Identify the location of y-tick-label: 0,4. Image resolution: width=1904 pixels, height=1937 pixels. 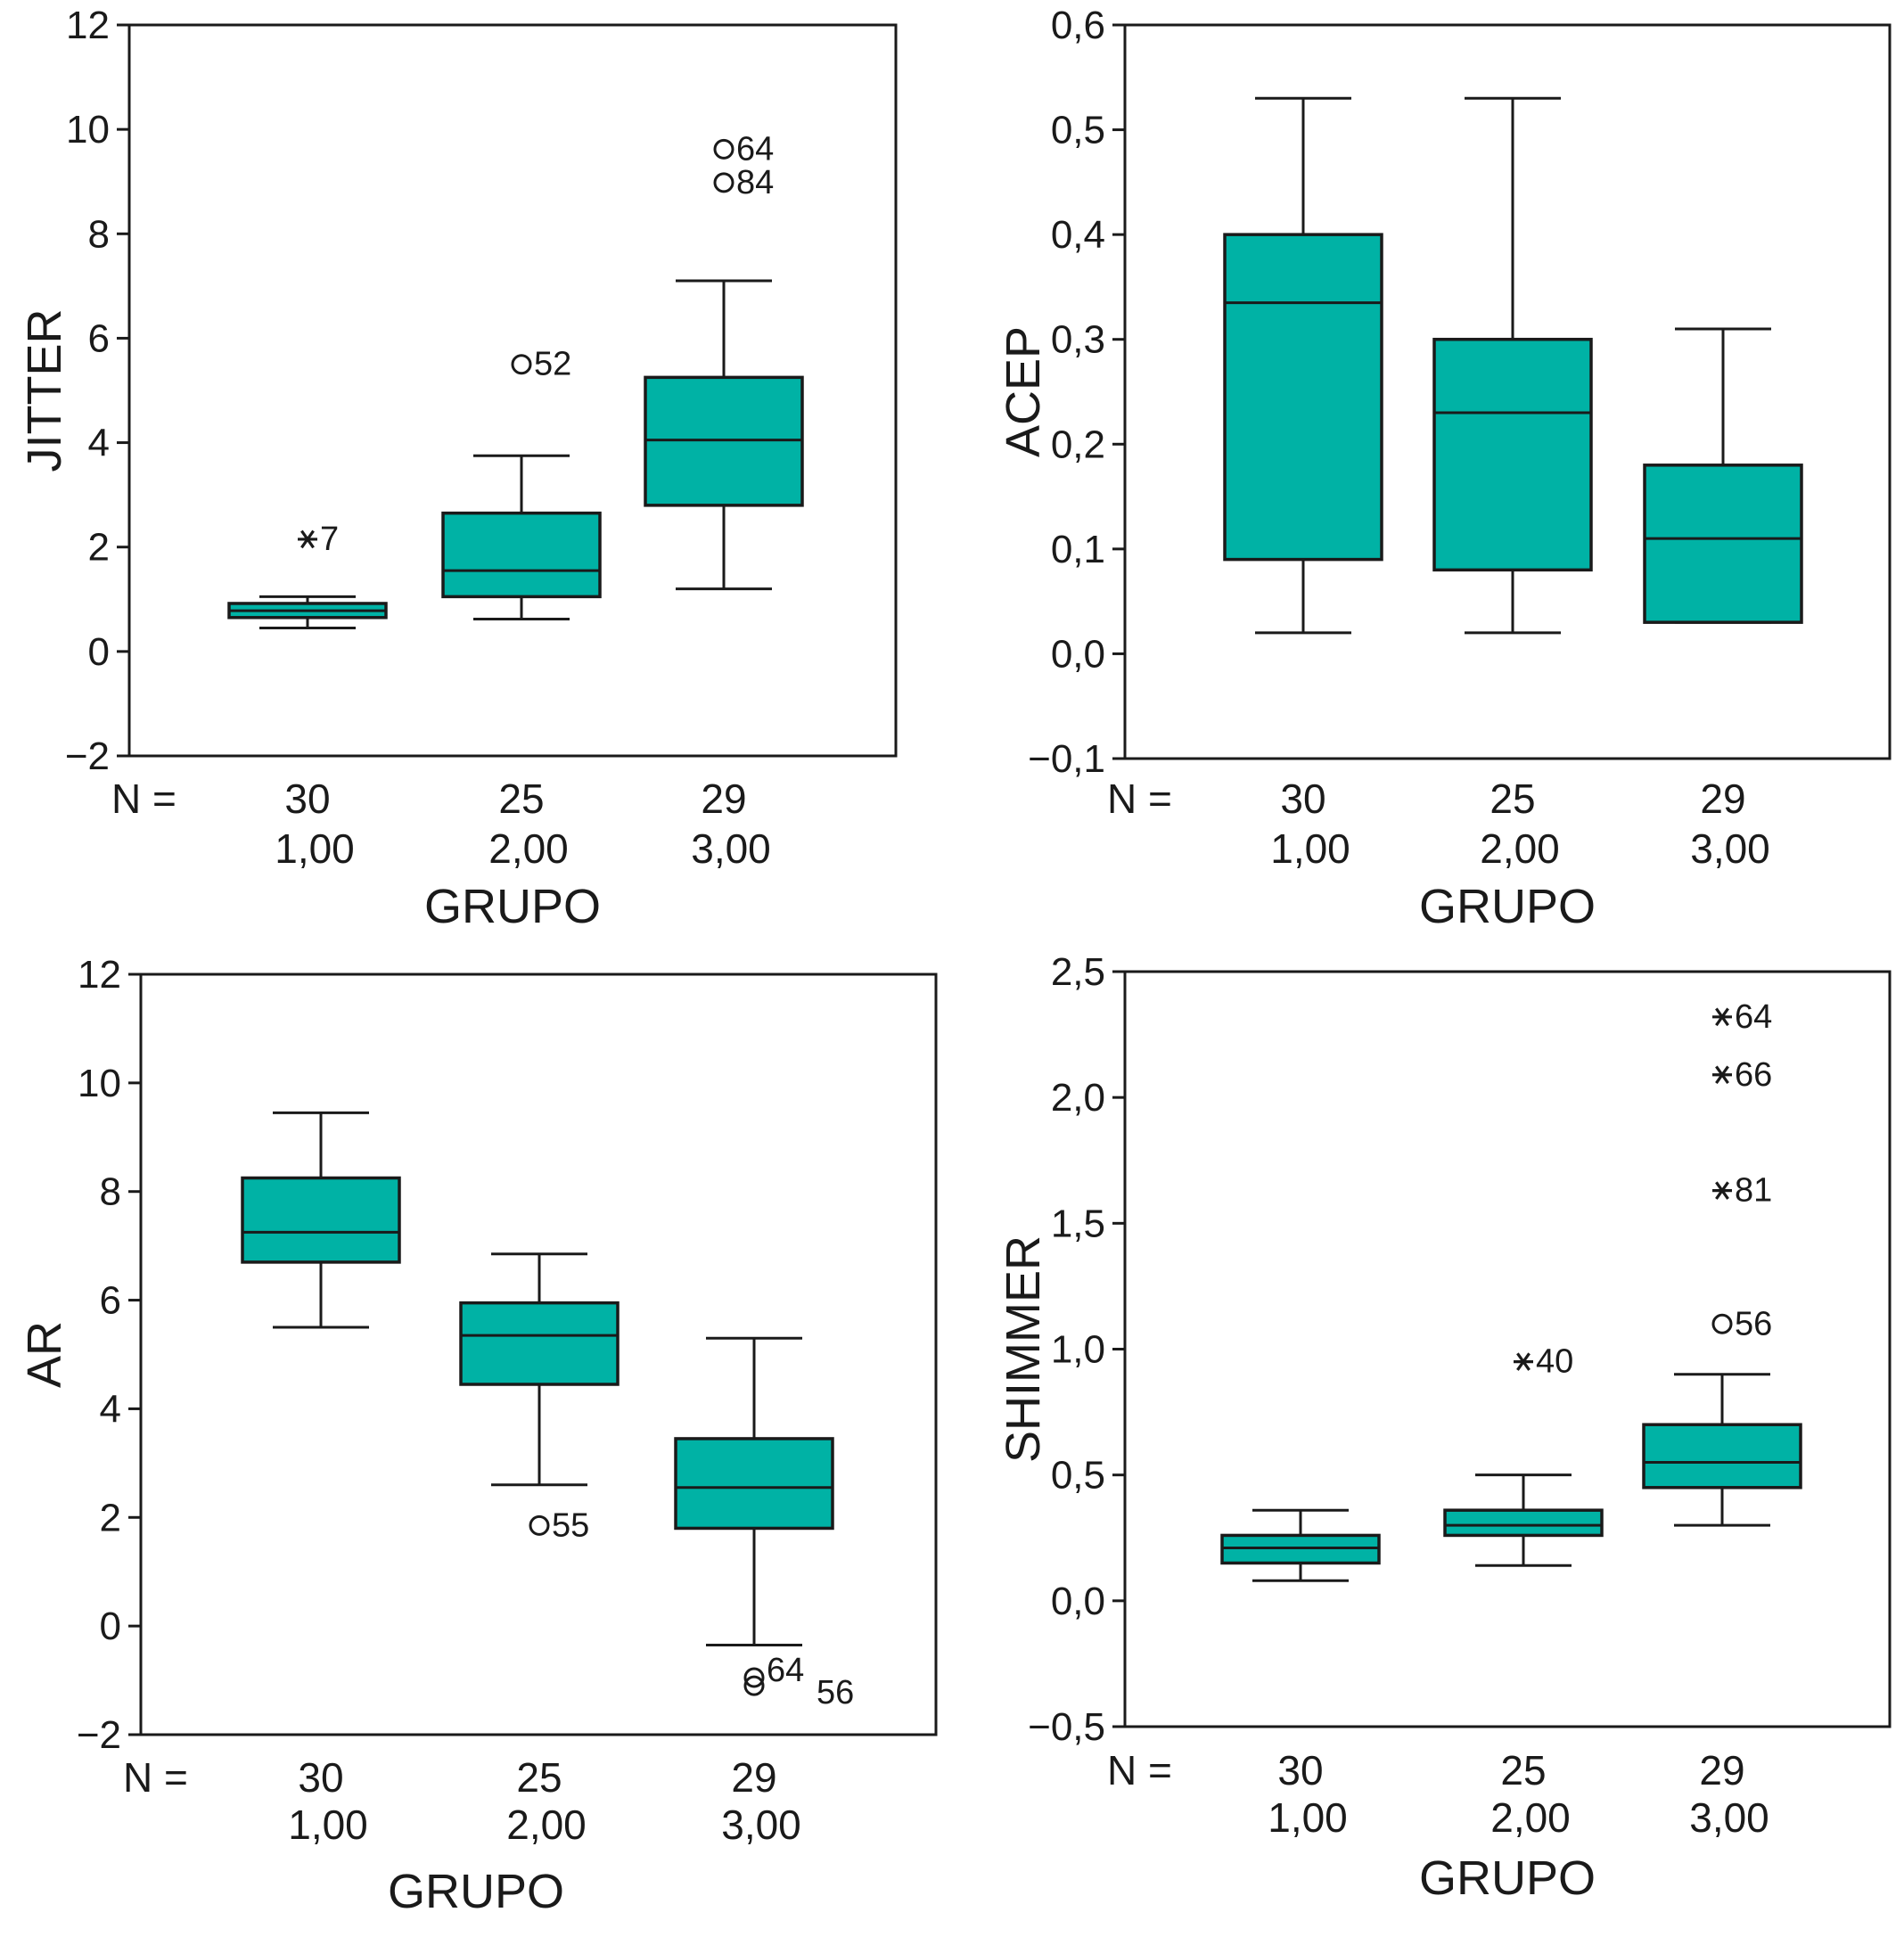
(1078, 235).